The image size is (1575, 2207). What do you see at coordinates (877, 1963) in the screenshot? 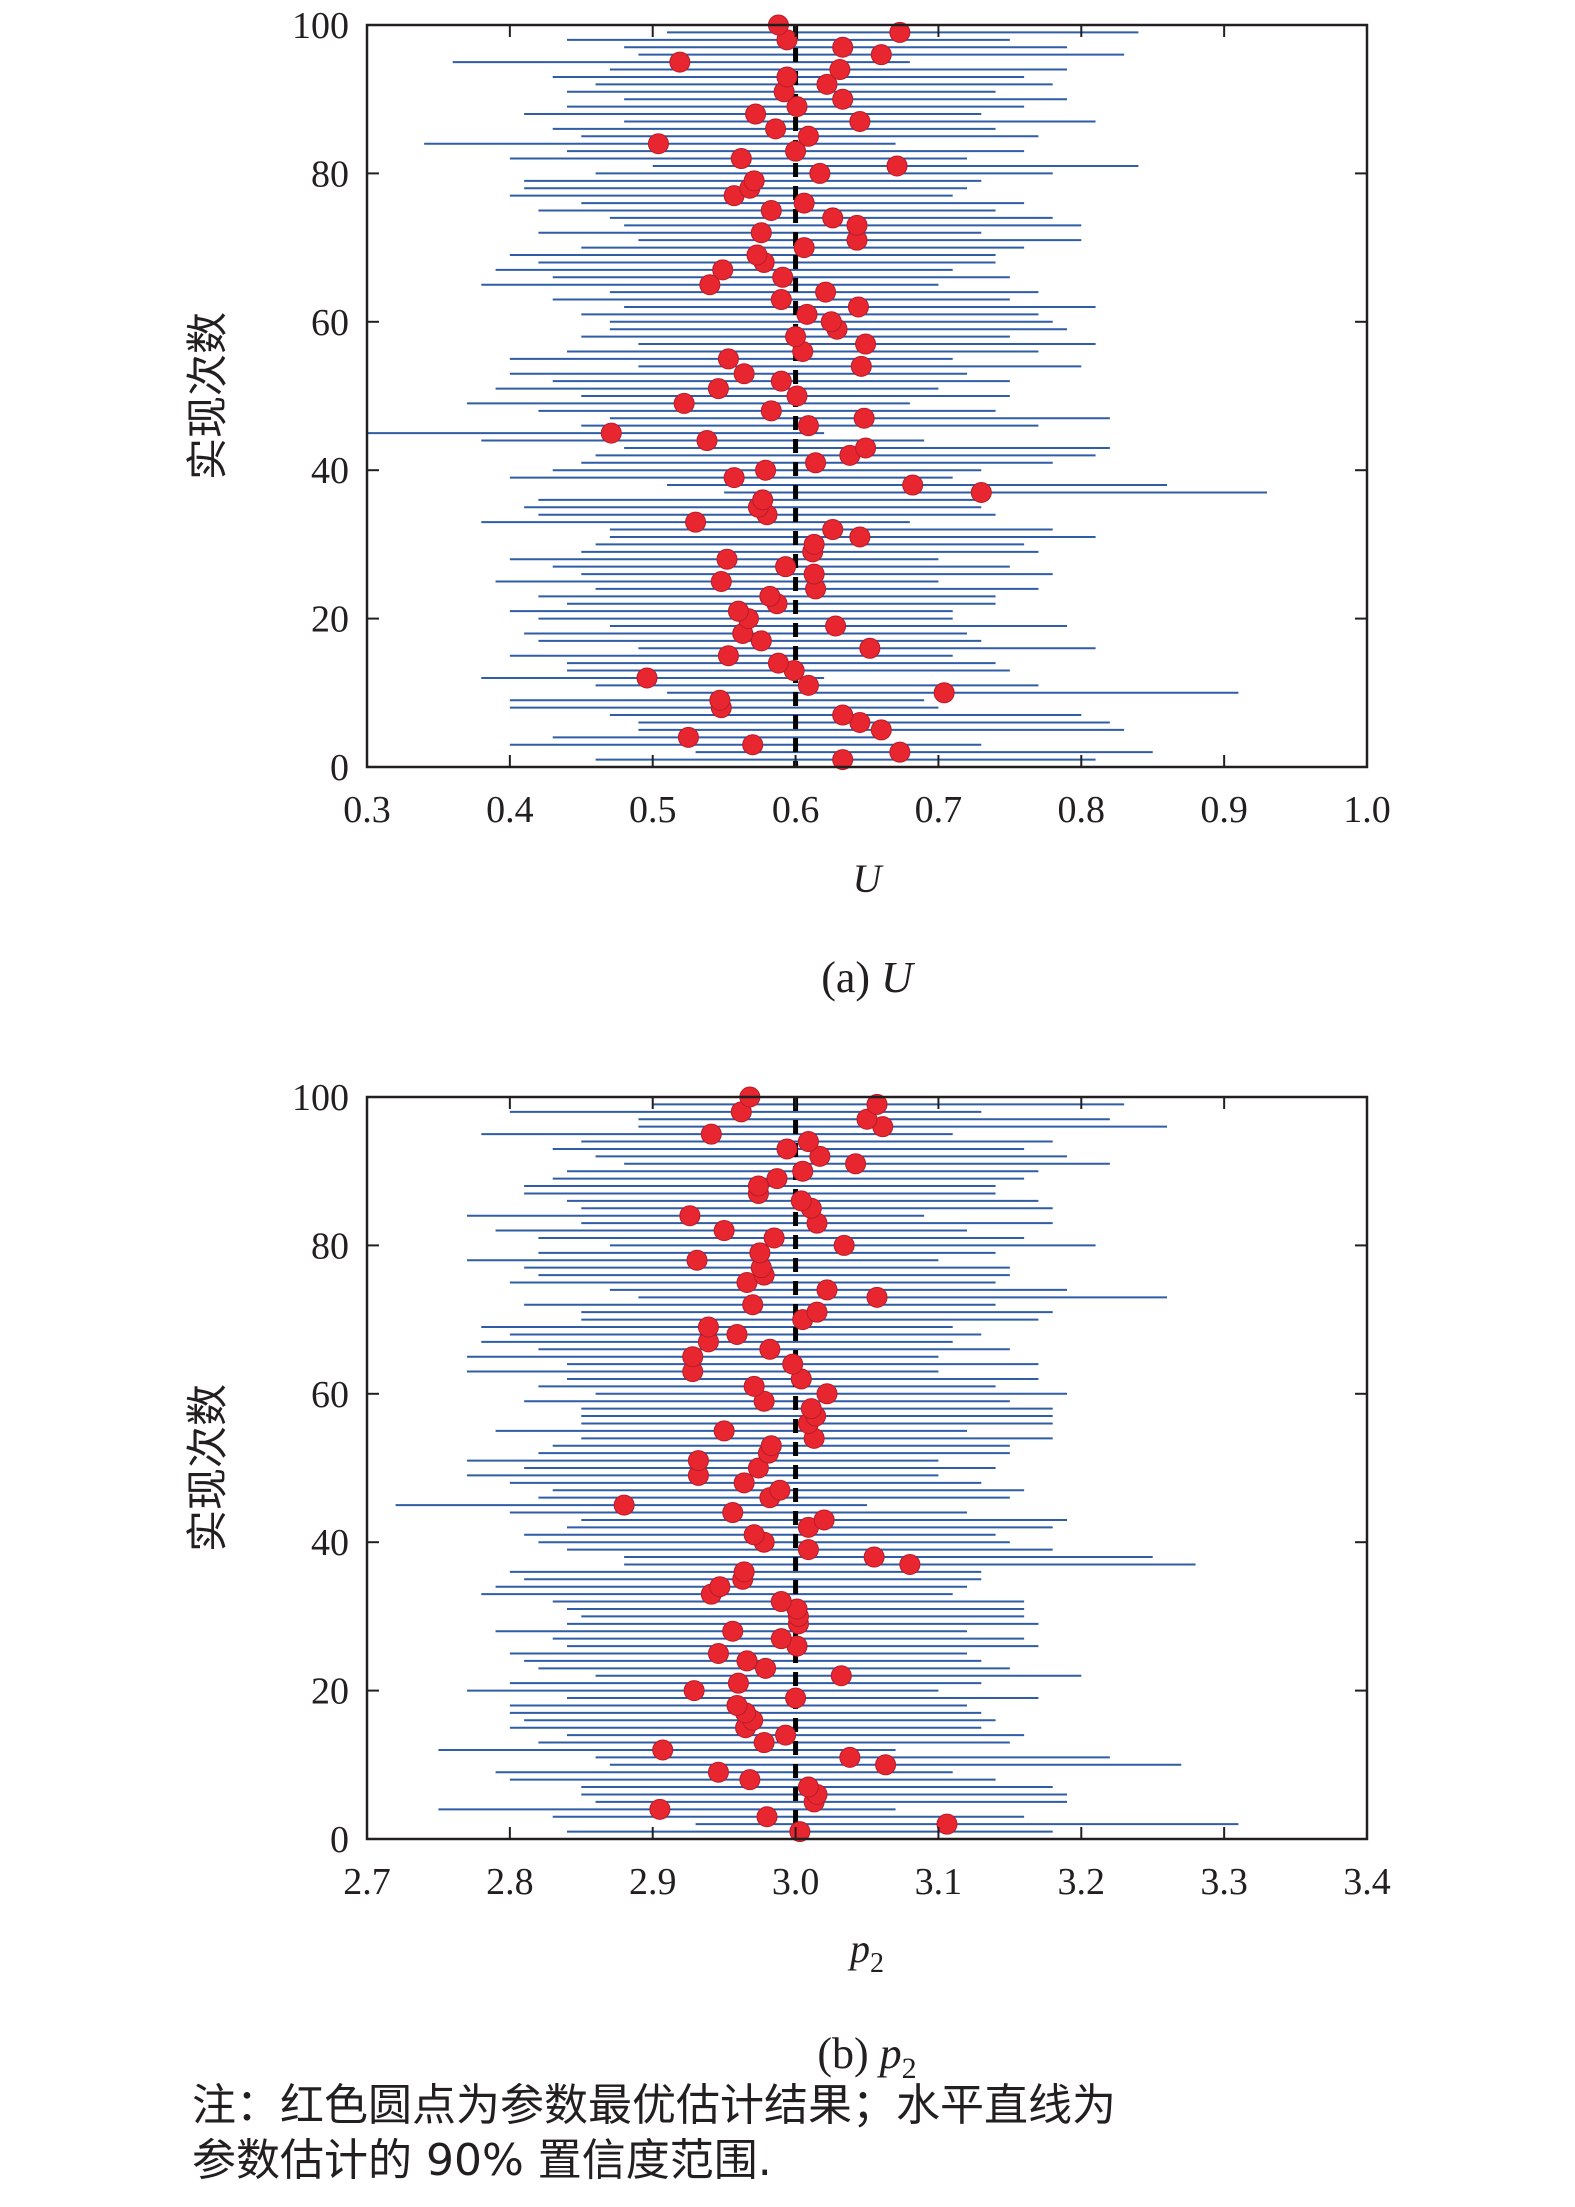
I see `x-axis-title-sub: 2` at bounding box center [877, 1963].